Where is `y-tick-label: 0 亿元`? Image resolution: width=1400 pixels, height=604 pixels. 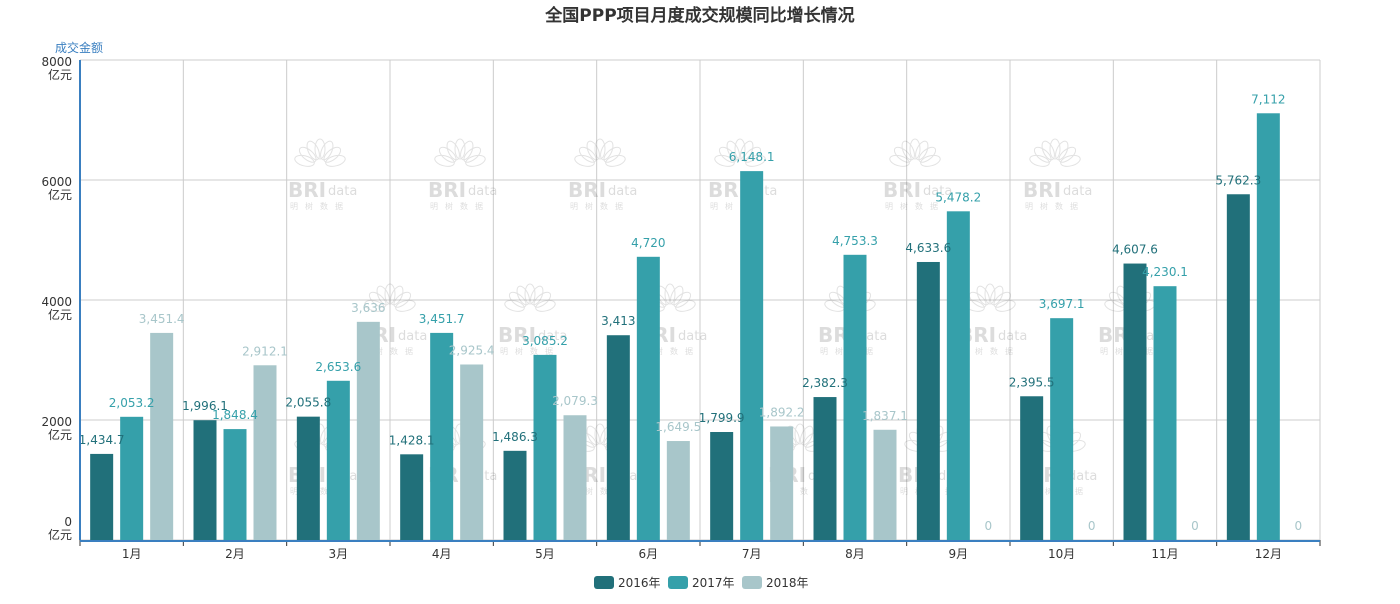
y-tick-label: 0 亿元 is located at coordinates (60, 528).